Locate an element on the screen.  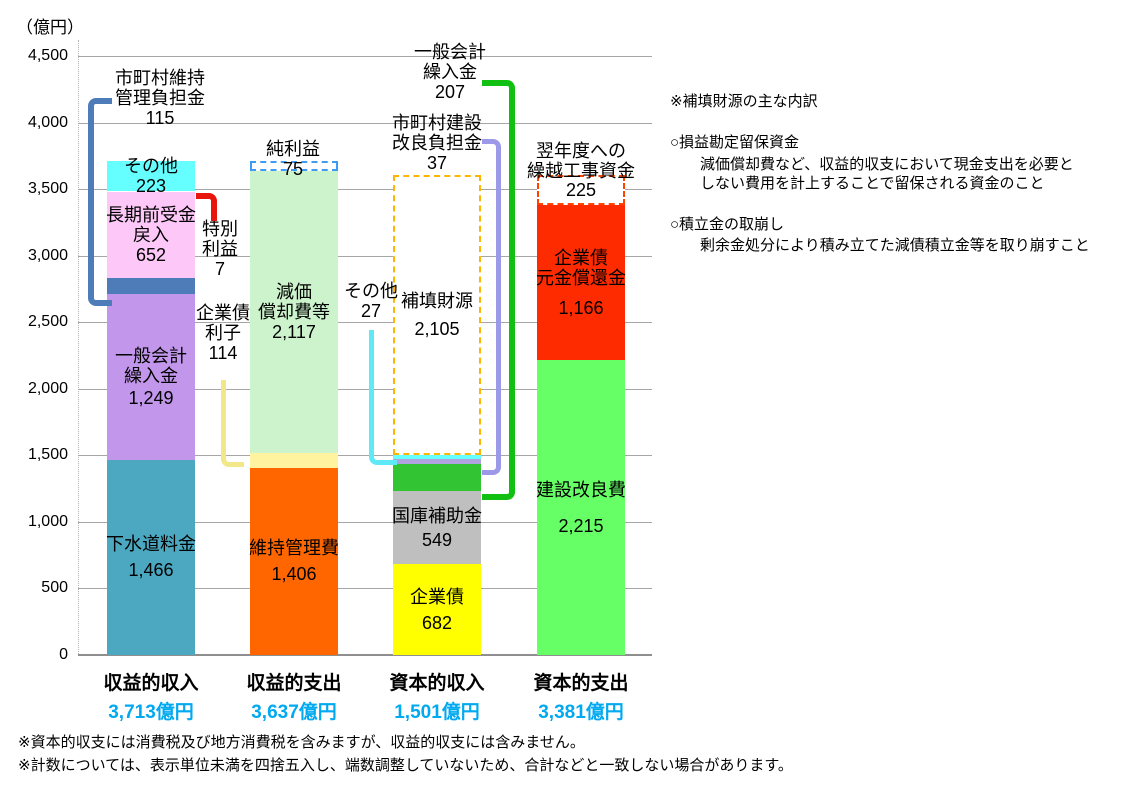
segment-label-kokko-hojokin: 国庫補助金 549 is located at coordinates (437, 527).